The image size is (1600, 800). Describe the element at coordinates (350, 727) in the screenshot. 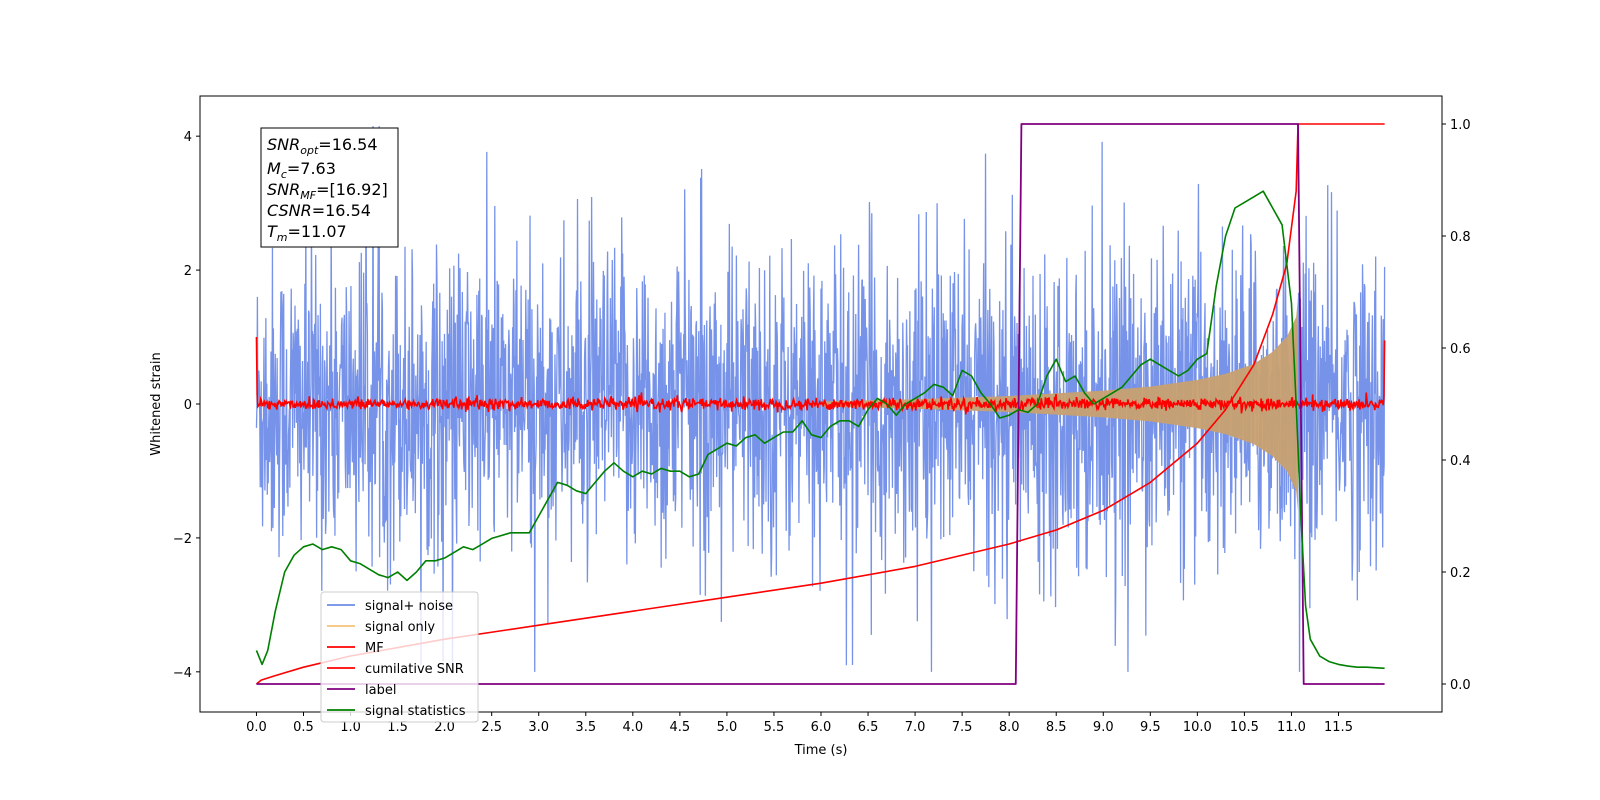

I see `x-tick-label: 1.0` at that location.